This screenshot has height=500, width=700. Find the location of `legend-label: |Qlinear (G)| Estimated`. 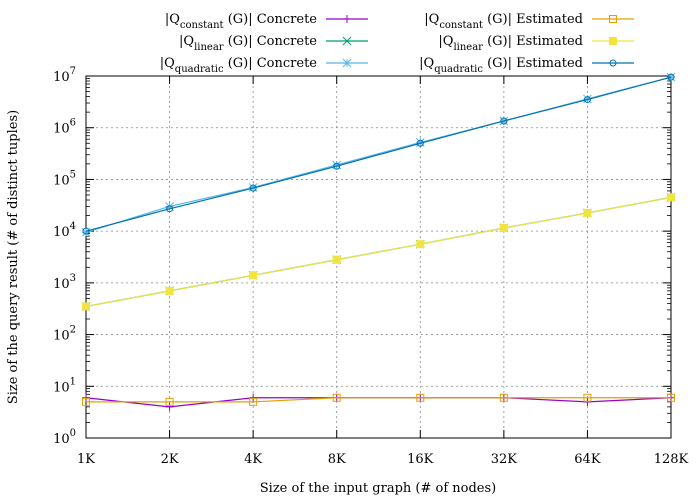

legend-label: |Qlinear (G)| Estimated is located at coordinates (510, 43).